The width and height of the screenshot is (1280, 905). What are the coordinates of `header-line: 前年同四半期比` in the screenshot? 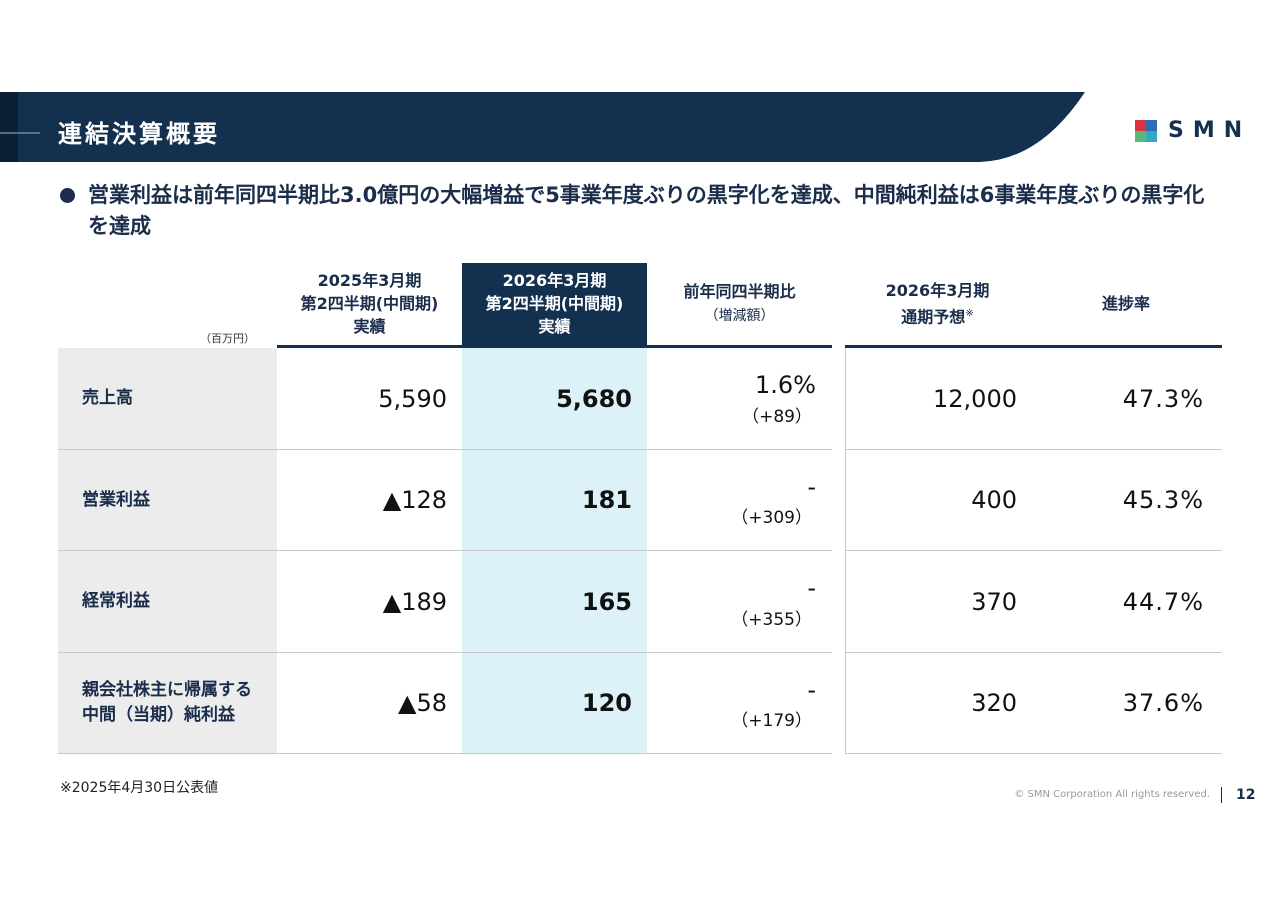 It's located at (739, 291).